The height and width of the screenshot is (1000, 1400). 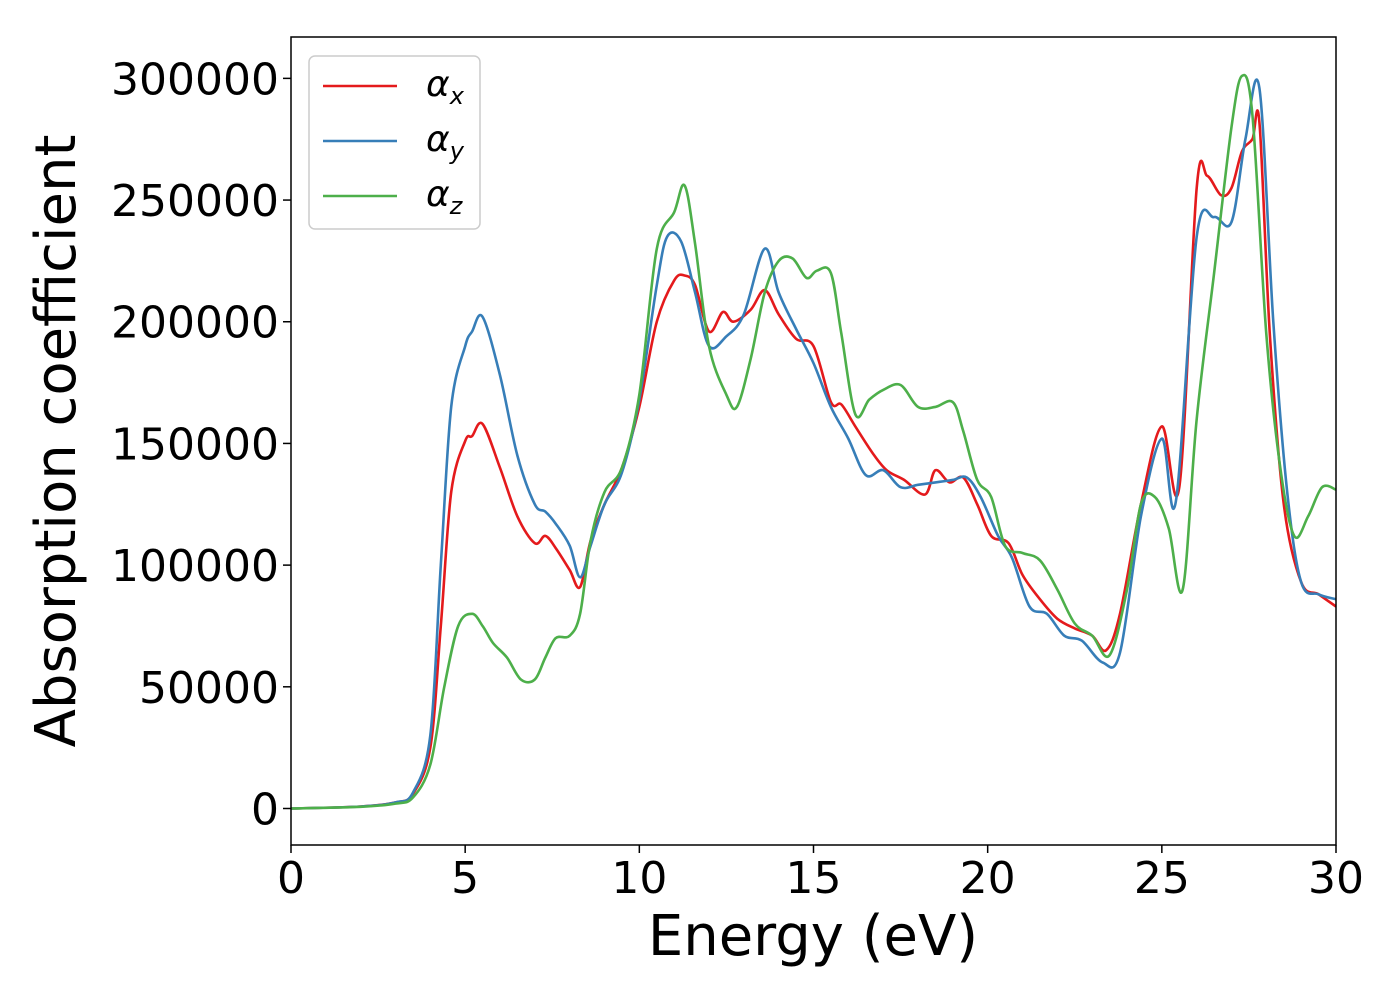 I want to click on y-tick-label: 50000, so click(x=209, y=688).